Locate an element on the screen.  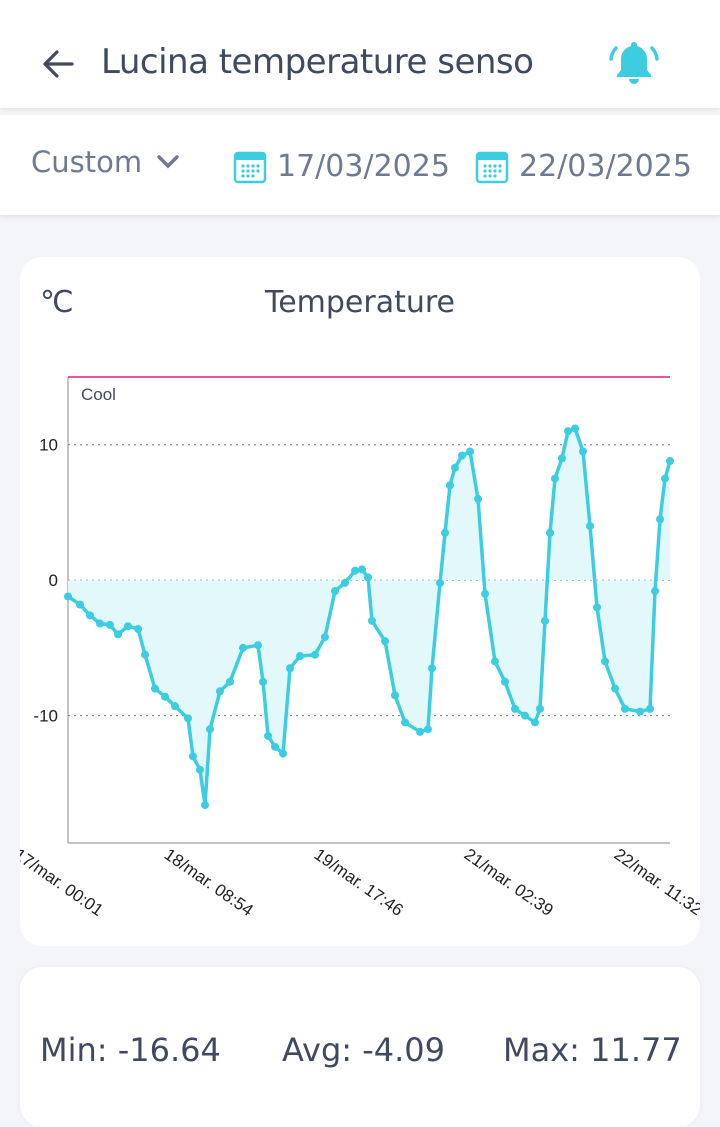
range-label: Custom is located at coordinates (87, 162).